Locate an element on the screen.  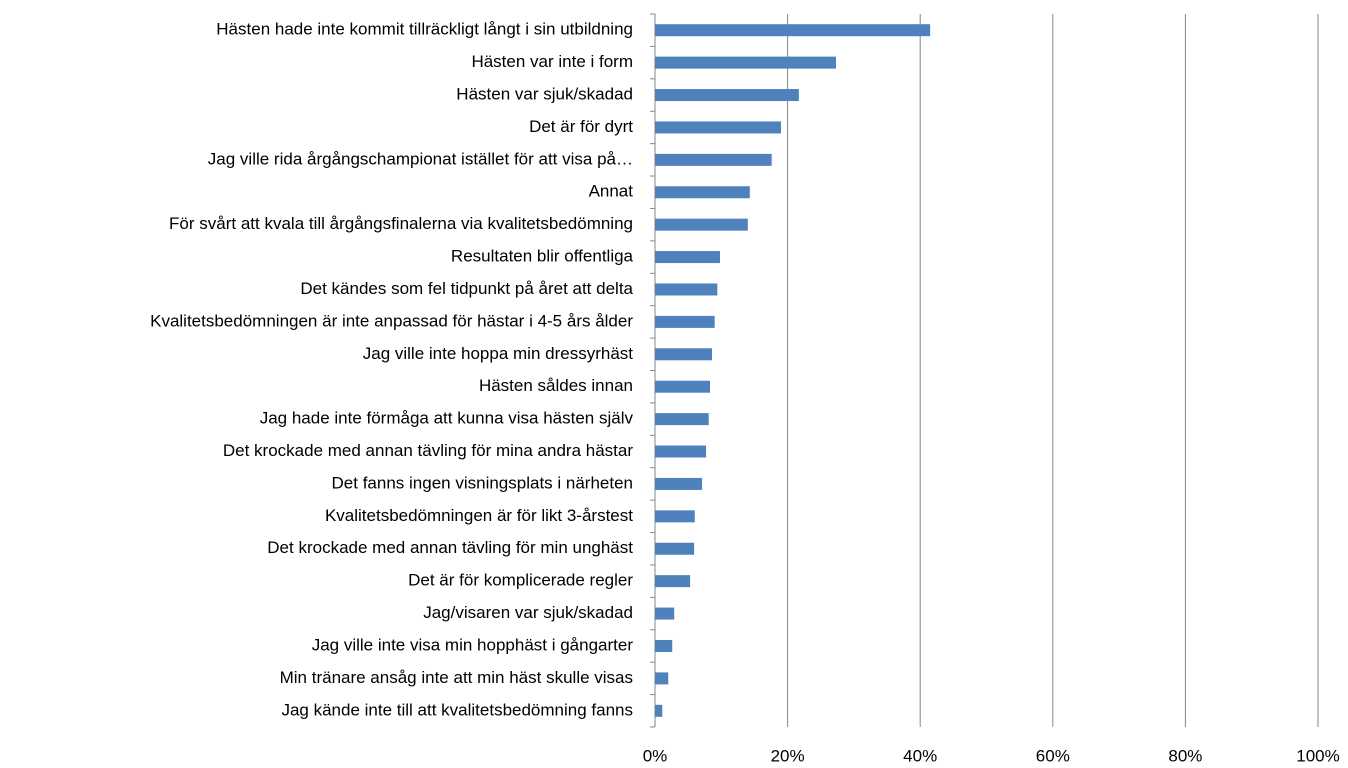
y-tick-label: Det är för dyrt is located at coordinates (581, 126).